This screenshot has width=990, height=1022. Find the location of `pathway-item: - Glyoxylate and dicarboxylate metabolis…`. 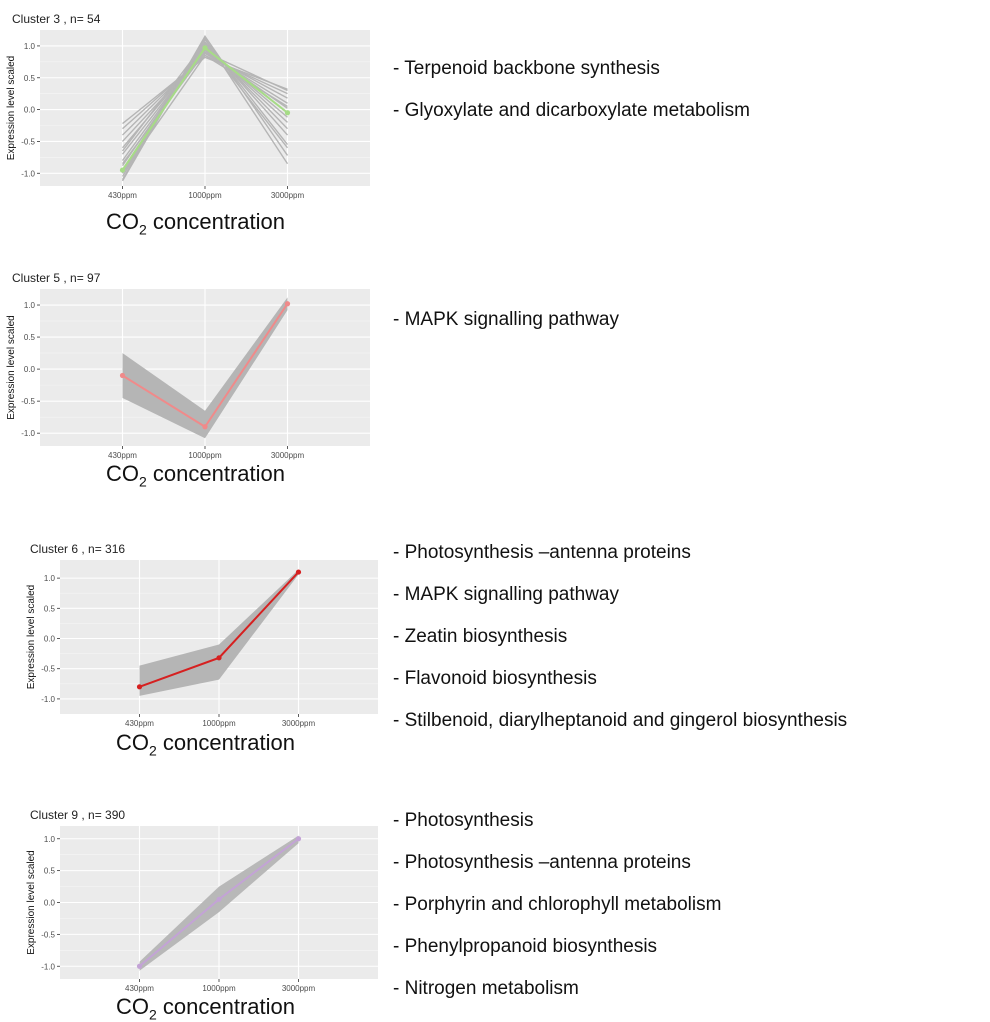

pathway-item: - Glyoxylate and dicarboxylate metabolis… is located at coordinates (571, 110).